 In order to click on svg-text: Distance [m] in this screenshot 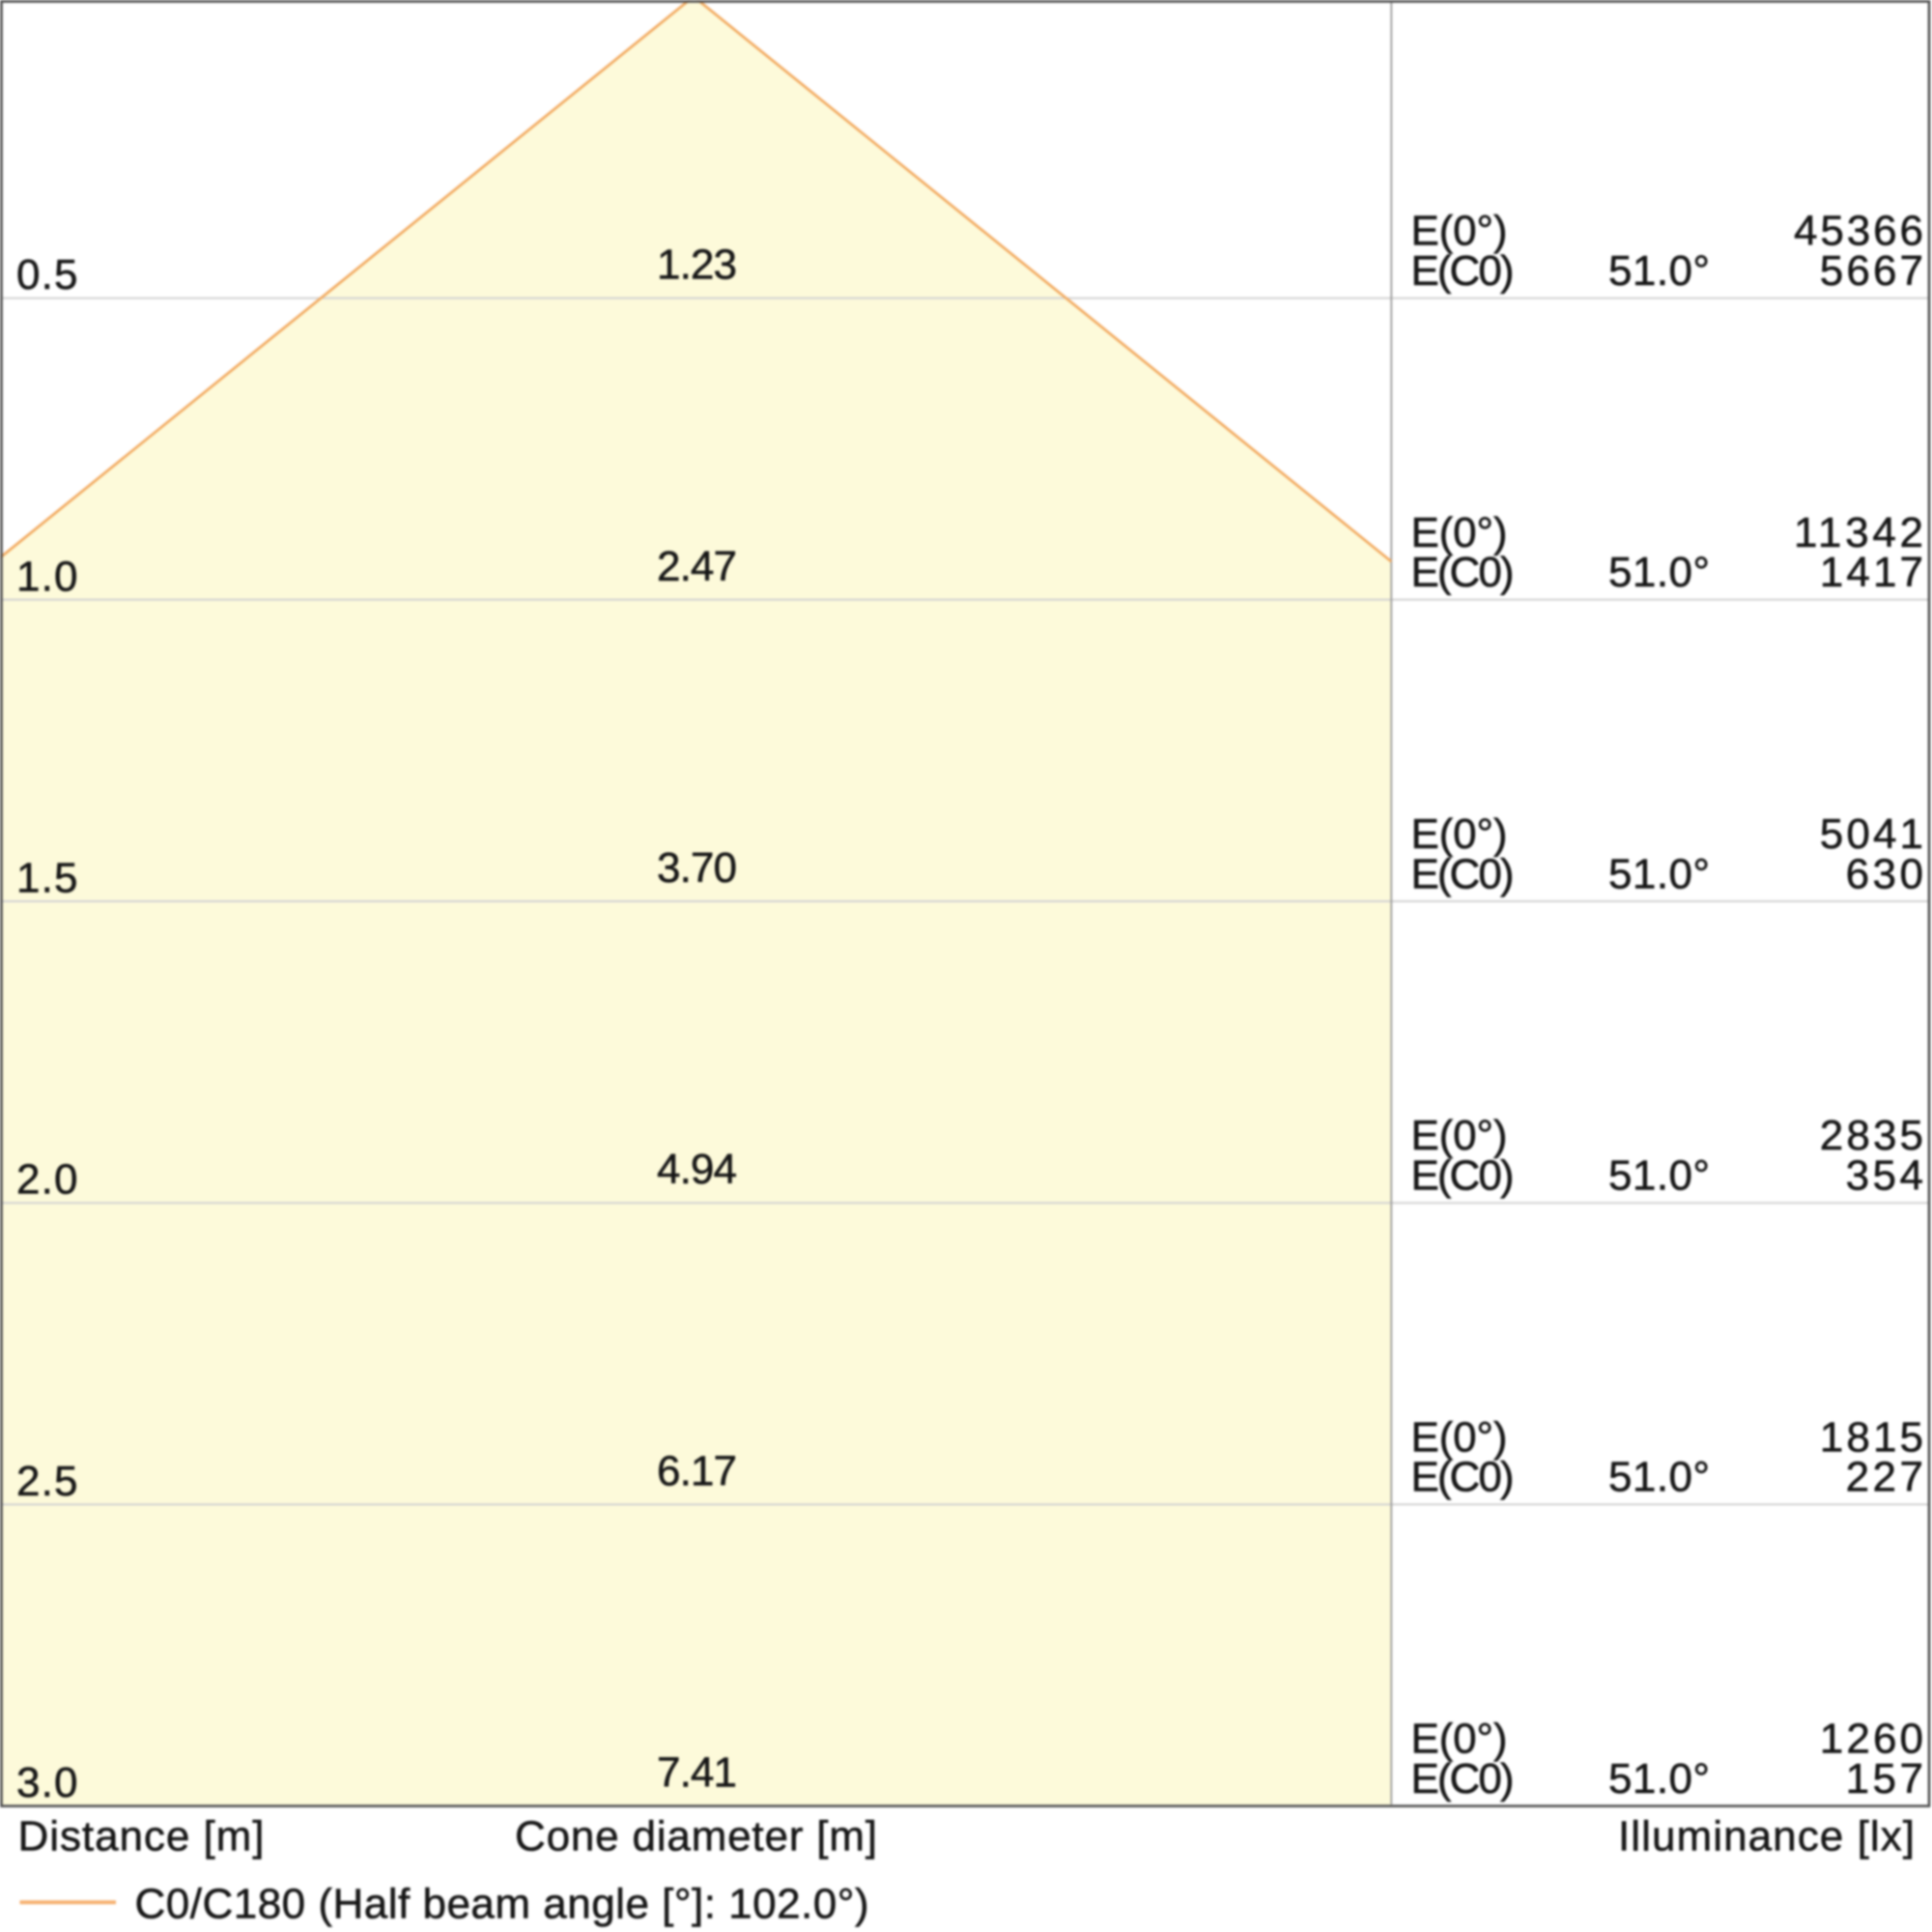, I will do `click(141, 1837)`.